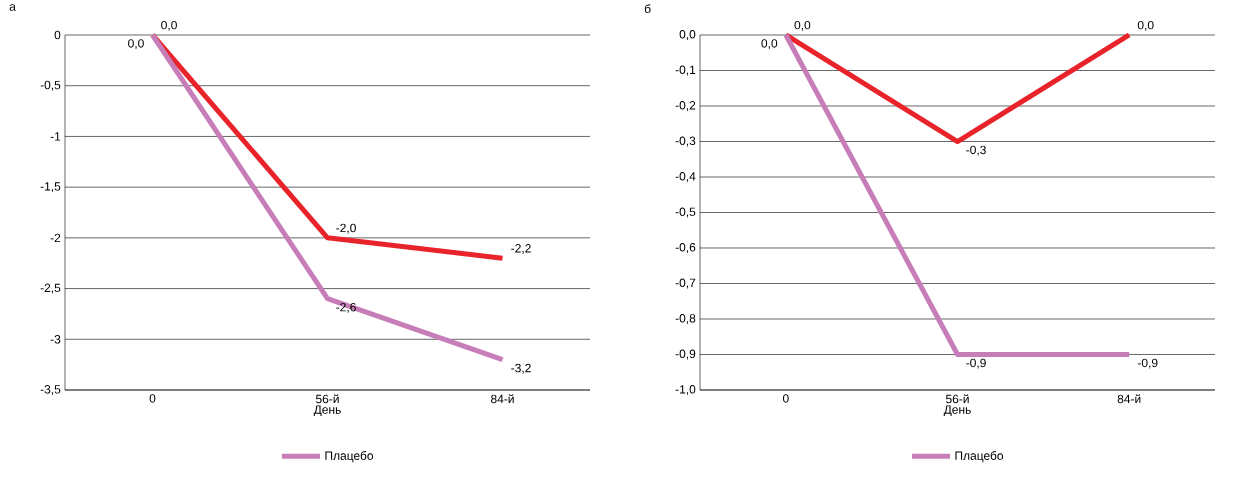  What do you see at coordinates (685, 106) in the screenshot?
I see `y-tick-label: -0,2` at bounding box center [685, 106].